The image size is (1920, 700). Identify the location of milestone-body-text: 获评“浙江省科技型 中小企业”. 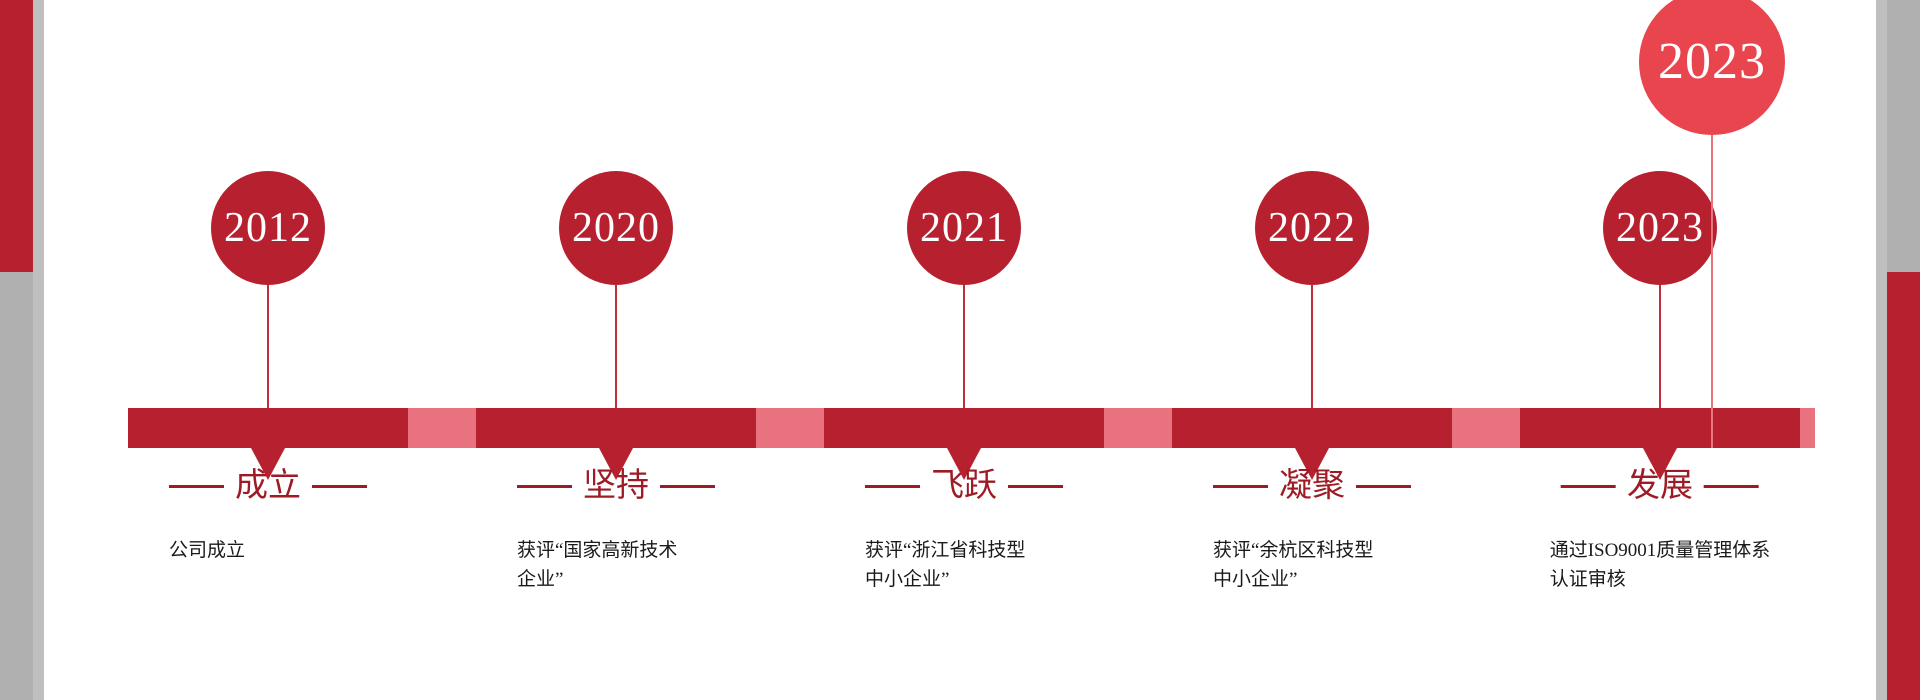
(945, 565).